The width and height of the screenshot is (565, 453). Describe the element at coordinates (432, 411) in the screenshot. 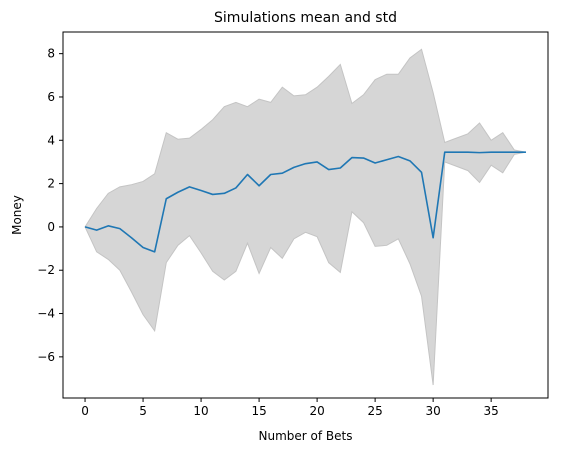

I see `x-tick-label: 30` at that location.